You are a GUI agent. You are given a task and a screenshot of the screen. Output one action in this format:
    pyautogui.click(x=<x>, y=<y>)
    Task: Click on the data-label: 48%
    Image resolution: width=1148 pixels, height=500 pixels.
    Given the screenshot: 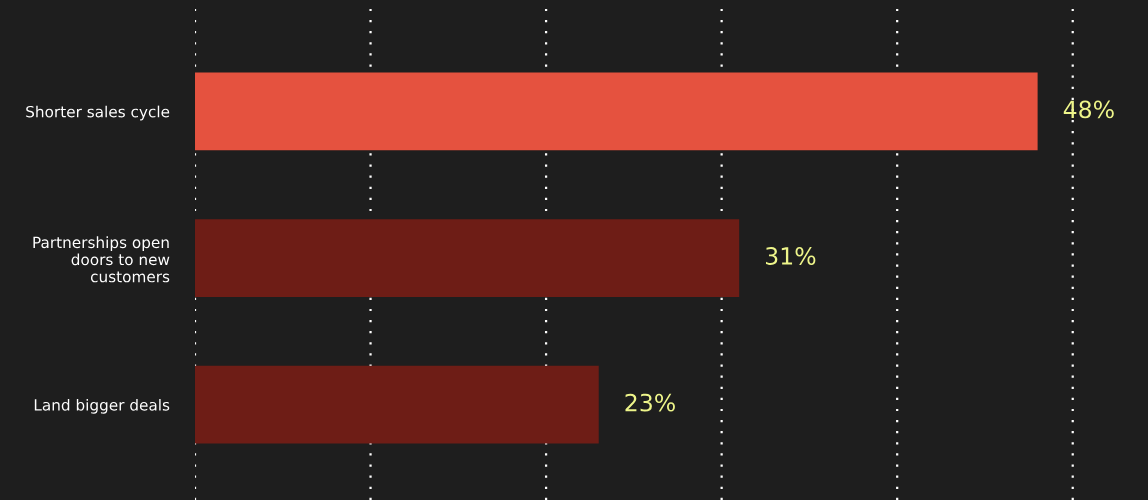 What is the action you would take?
    pyautogui.click(x=1088, y=109)
    